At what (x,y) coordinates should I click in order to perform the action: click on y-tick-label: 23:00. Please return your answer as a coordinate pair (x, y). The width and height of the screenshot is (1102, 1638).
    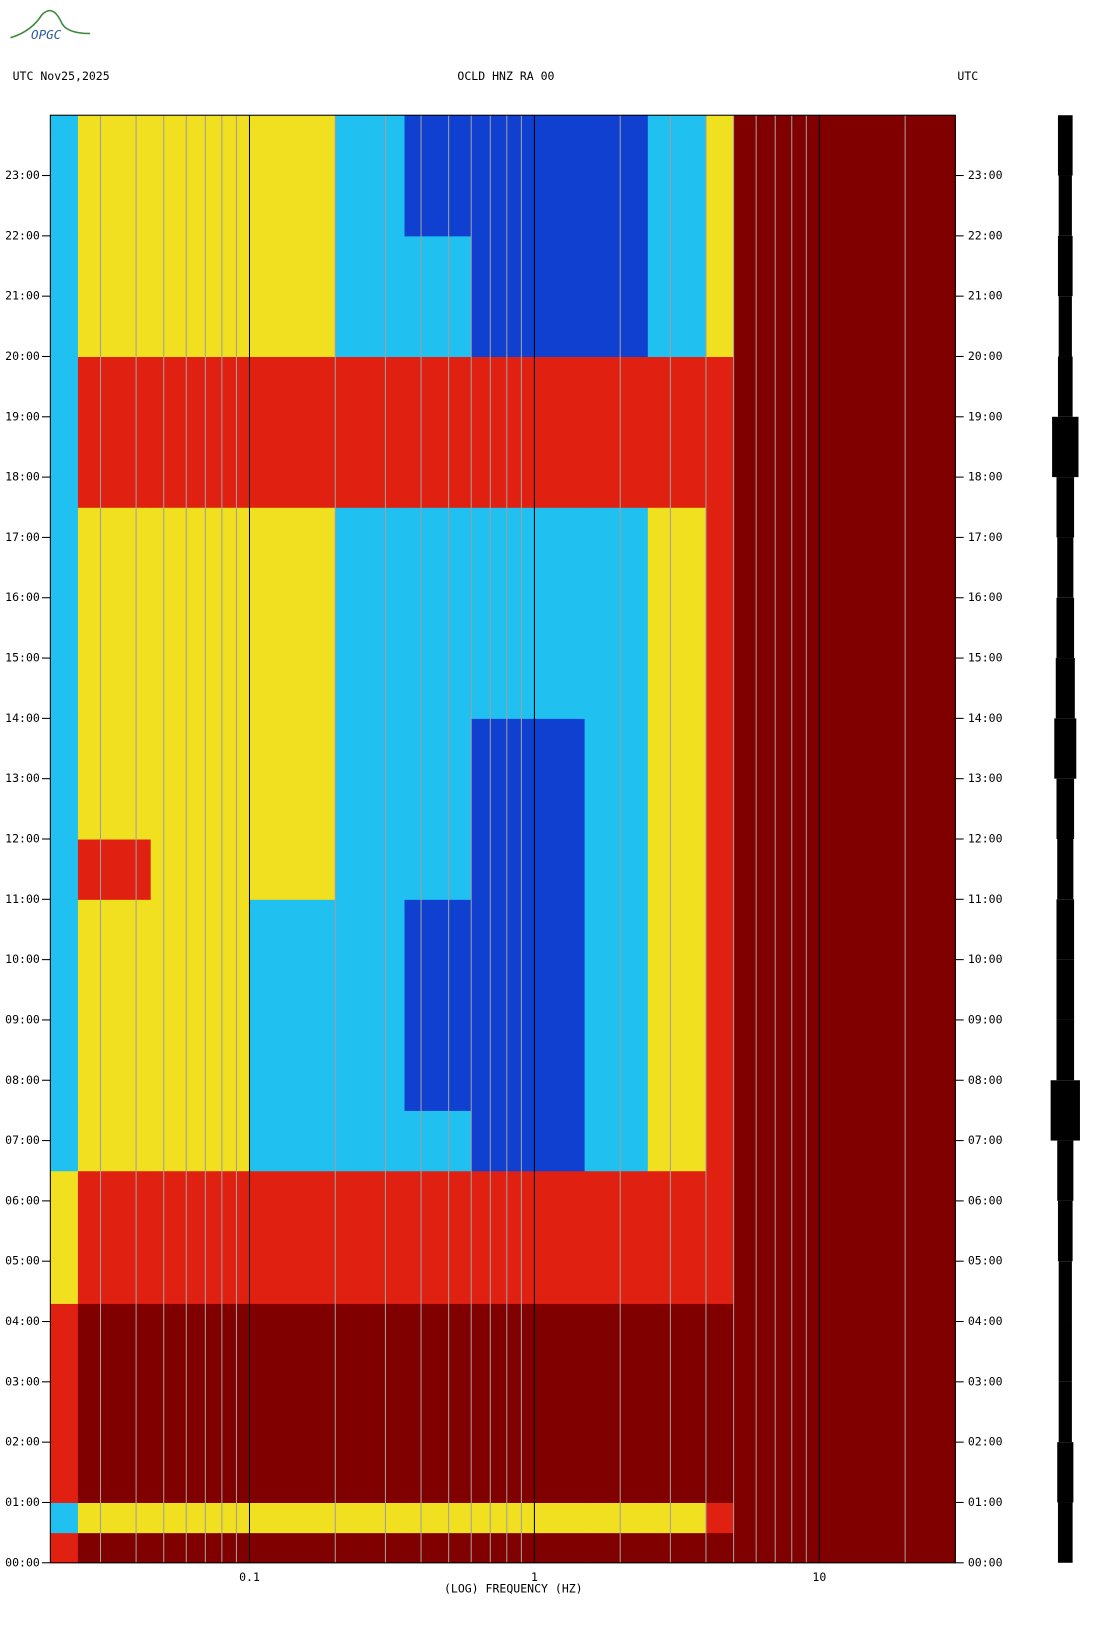
    Looking at the image, I should click on (22, 175).